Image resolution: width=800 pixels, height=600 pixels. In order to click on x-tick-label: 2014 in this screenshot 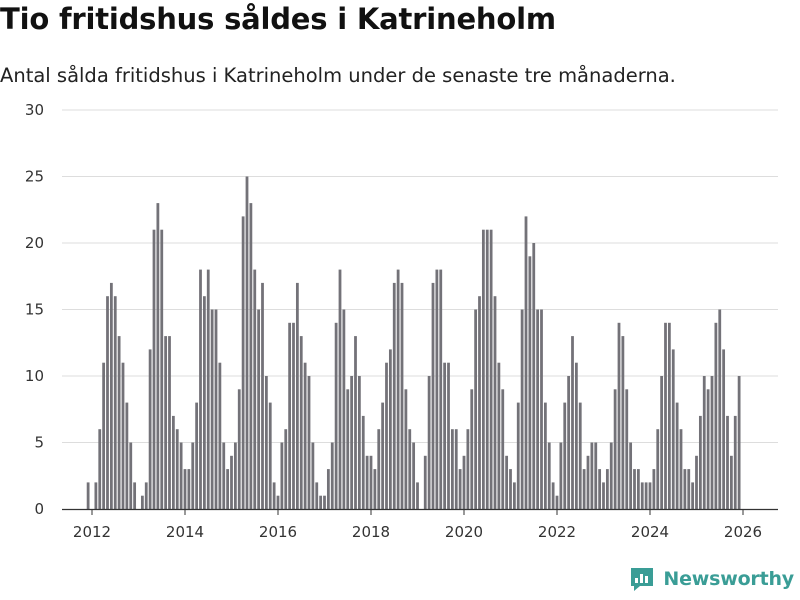, I will do `click(185, 532)`.